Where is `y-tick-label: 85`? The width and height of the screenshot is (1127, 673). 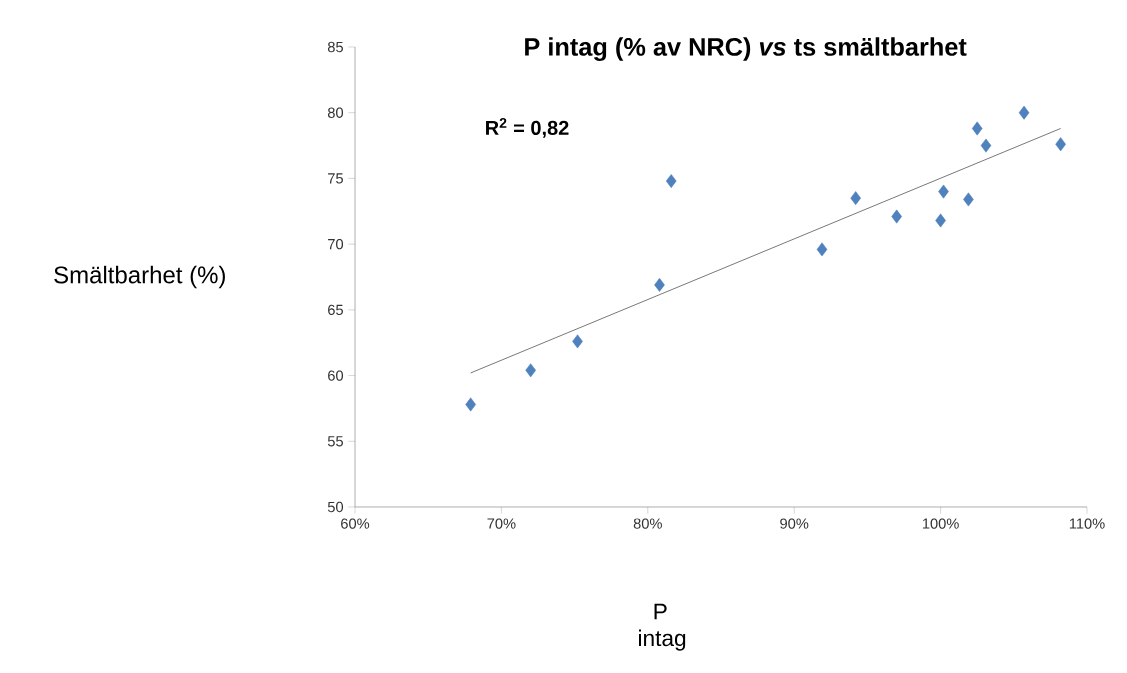 y-tick-label: 85 is located at coordinates (335, 47).